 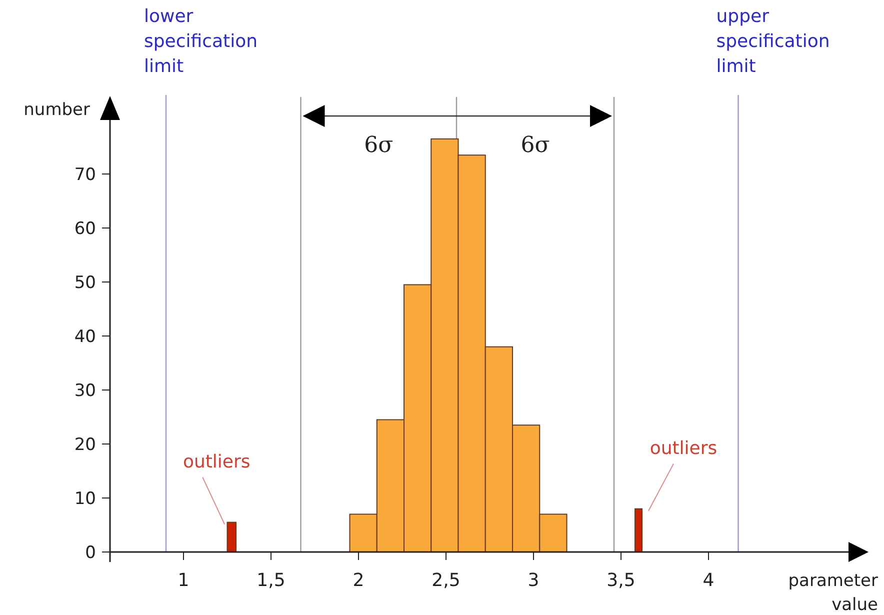 What do you see at coordinates (773, 41) in the screenshot?
I see `ref-line-label: upper specification limit` at bounding box center [773, 41].